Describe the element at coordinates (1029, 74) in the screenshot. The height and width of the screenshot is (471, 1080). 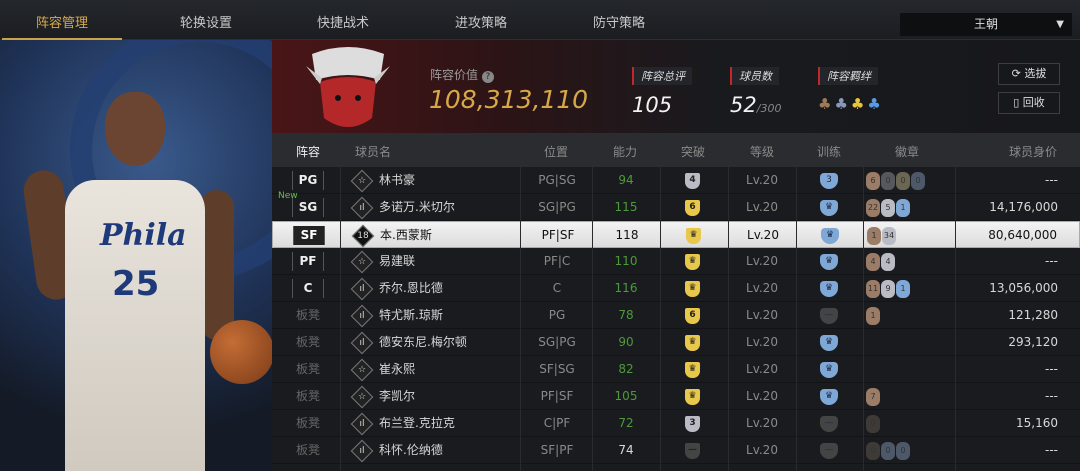
I see `draft-button: ⟳ 选拔` at that location.